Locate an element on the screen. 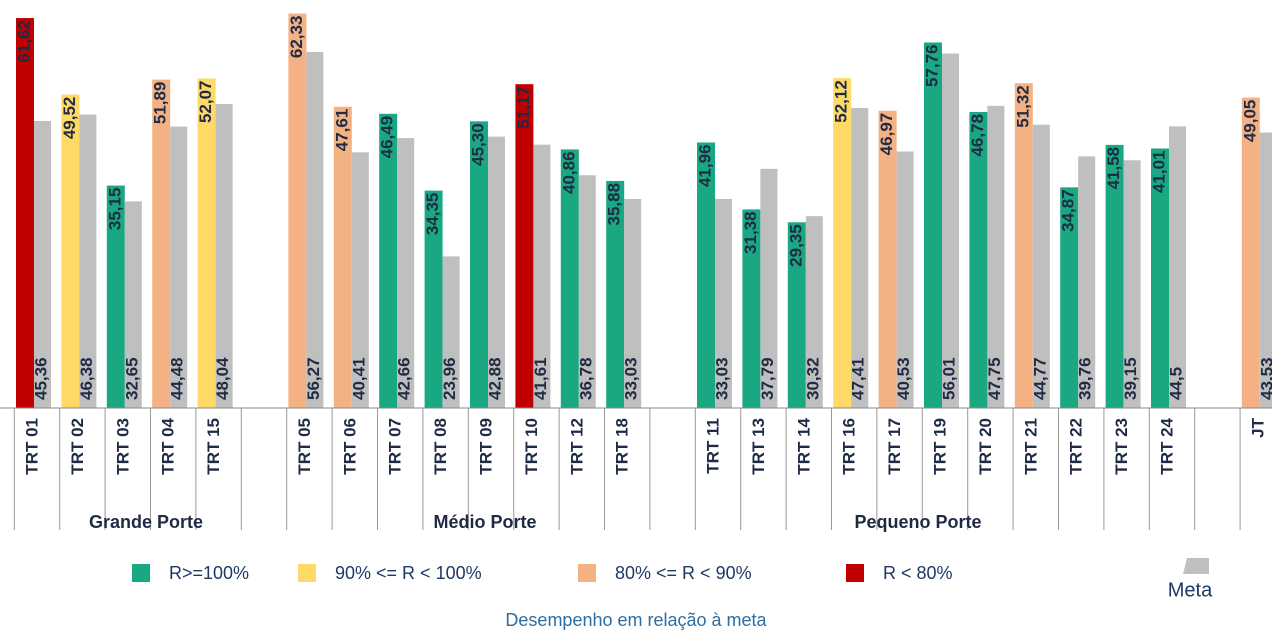 Image resolution: width=1272 pixels, height=632 pixels. data-label: 43,53 is located at coordinates (1264, 378).